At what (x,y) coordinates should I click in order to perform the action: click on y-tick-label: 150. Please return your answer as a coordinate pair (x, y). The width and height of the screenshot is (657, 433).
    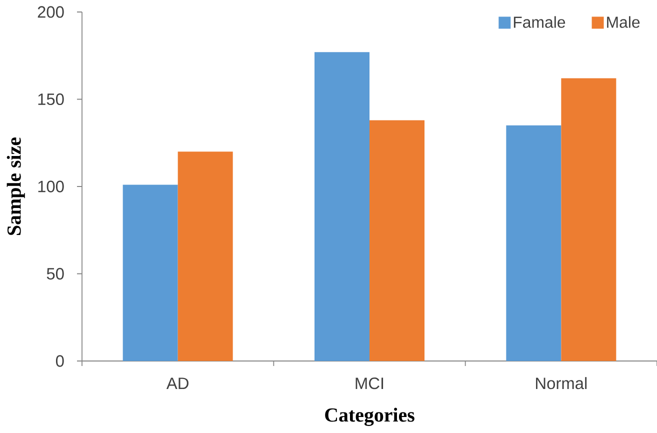
    Looking at the image, I should click on (51, 99).